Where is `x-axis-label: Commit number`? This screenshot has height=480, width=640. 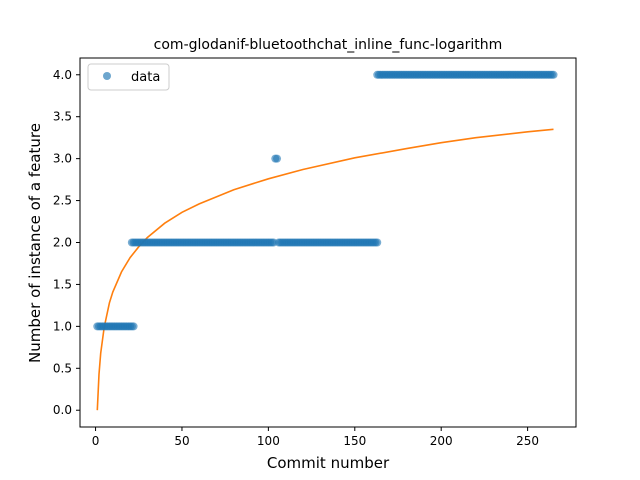
x-axis-label: Commit number is located at coordinates (328, 463).